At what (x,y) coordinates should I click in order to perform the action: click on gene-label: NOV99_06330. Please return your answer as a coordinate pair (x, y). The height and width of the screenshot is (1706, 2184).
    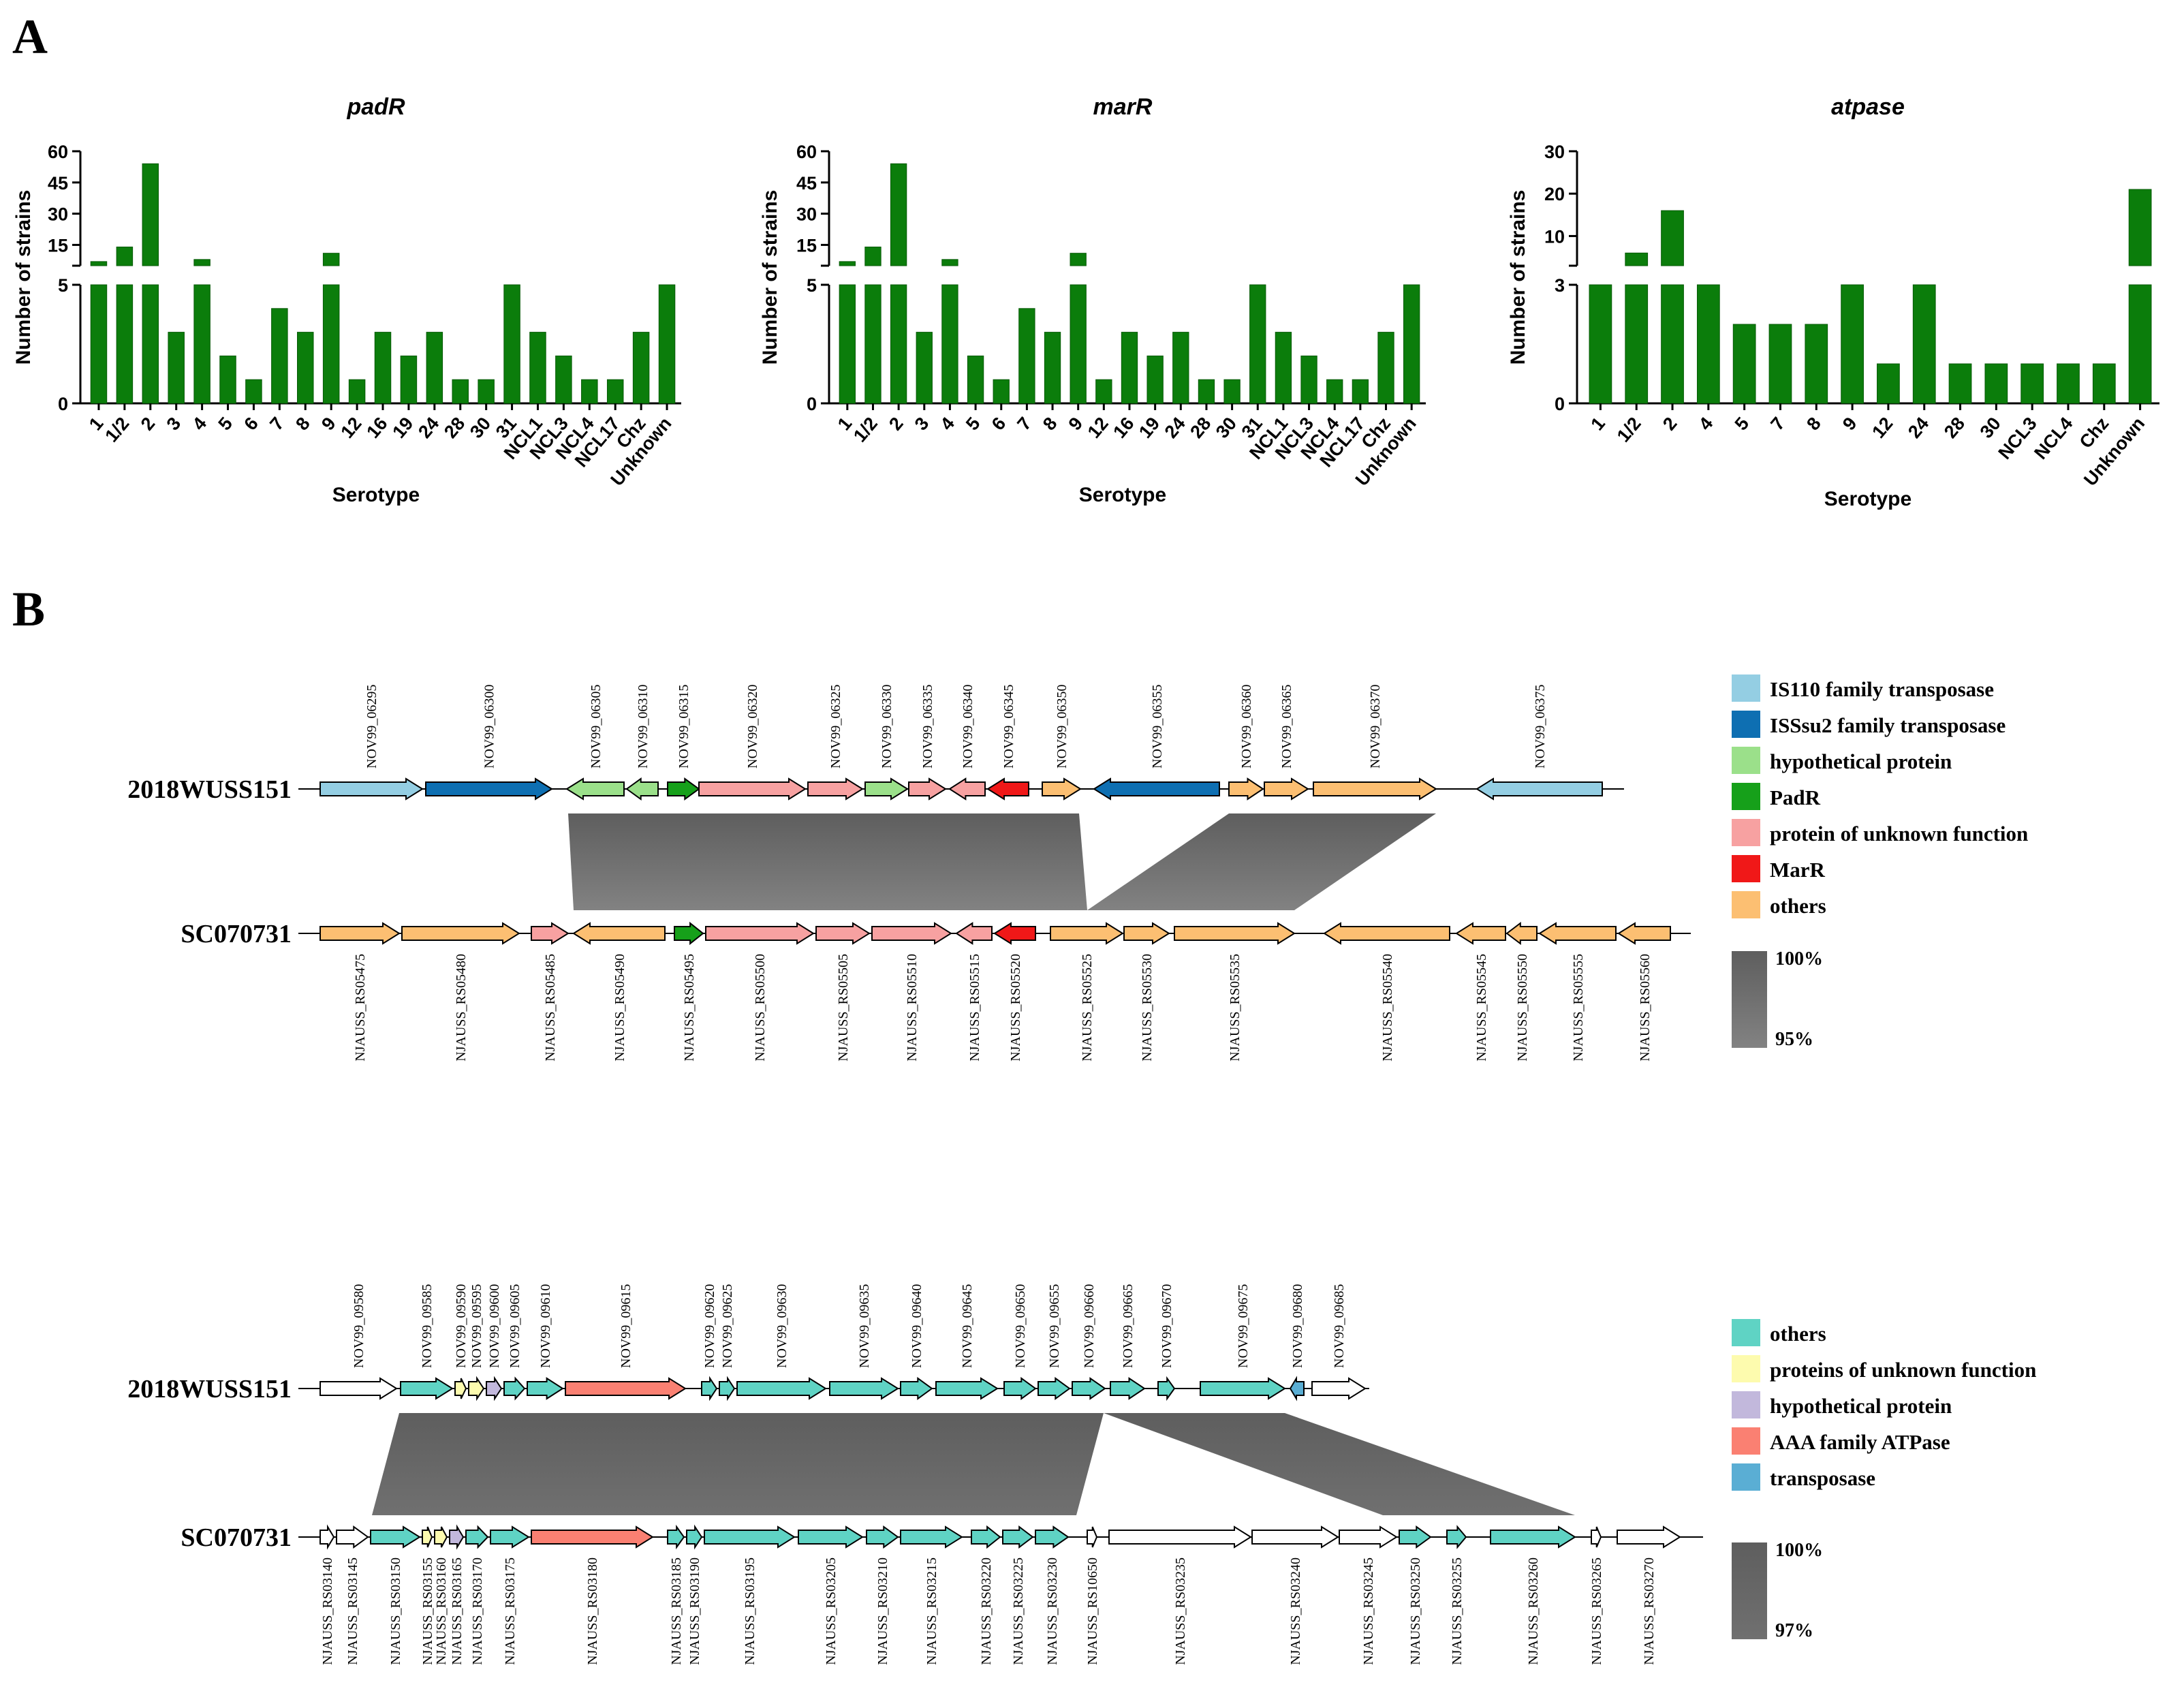
    Looking at the image, I should click on (886, 727).